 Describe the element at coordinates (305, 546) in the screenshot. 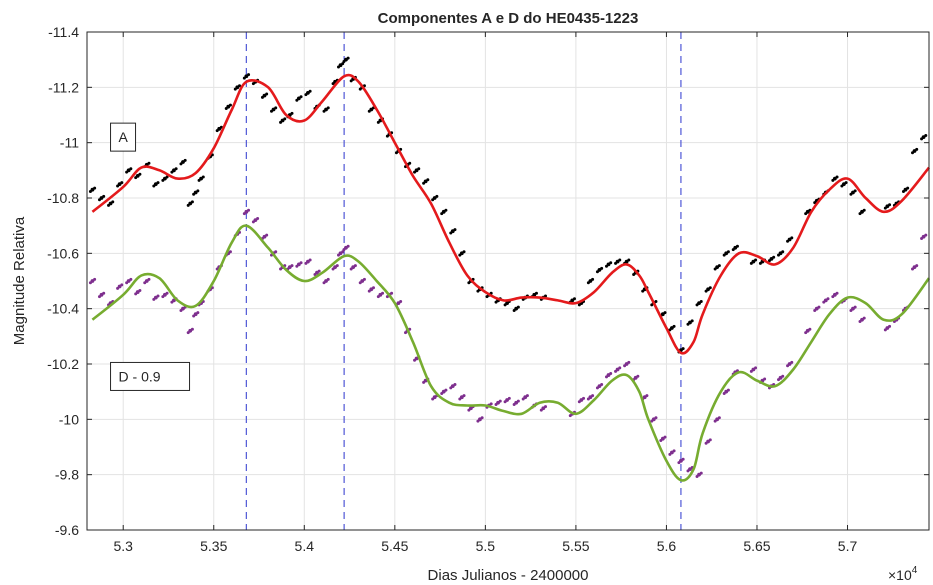

I see `x-tick-label: 5.4` at that location.